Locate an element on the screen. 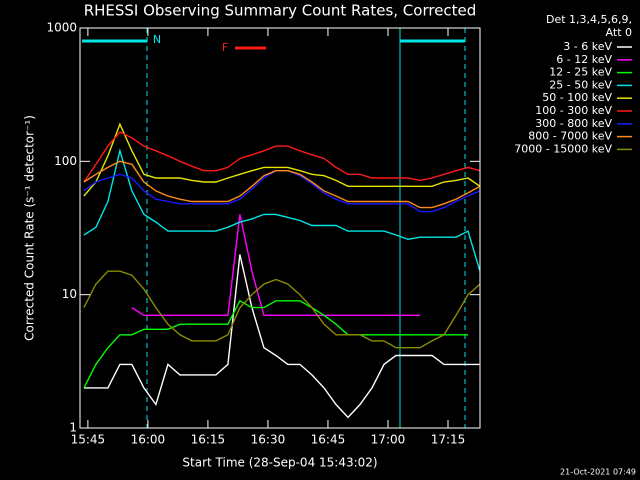  y-tick-label: 10 is located at coordinates (69, 294).